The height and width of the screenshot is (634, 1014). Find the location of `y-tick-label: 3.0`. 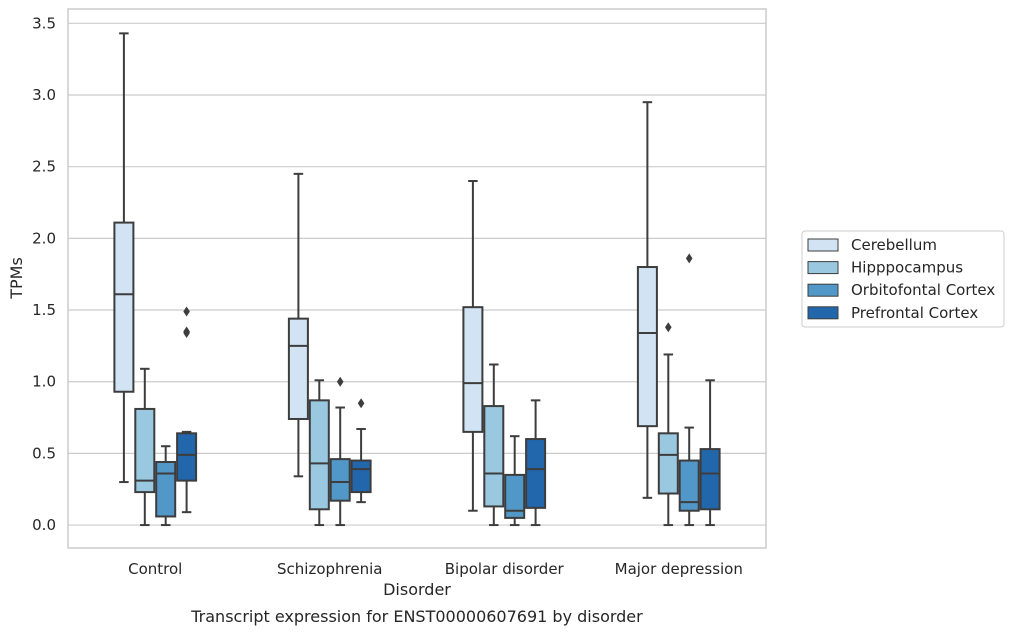

y-tick-label: 3.0 is located at coordinates (44, 95).